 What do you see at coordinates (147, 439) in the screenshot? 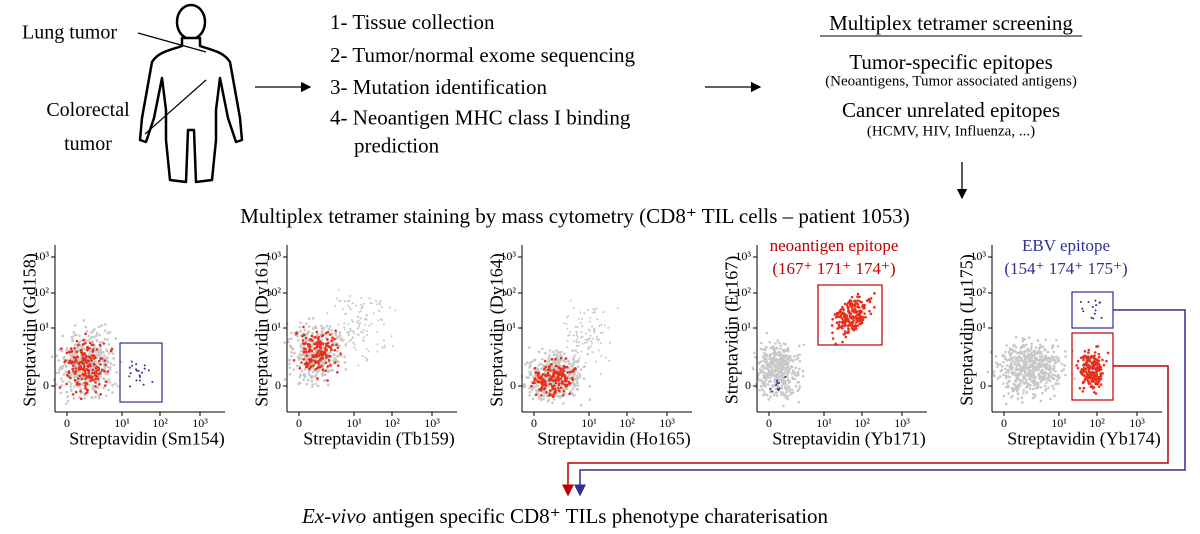
I see `x-axis-label: Streptavidin (Sm154)` at bounding box center [147, 439].